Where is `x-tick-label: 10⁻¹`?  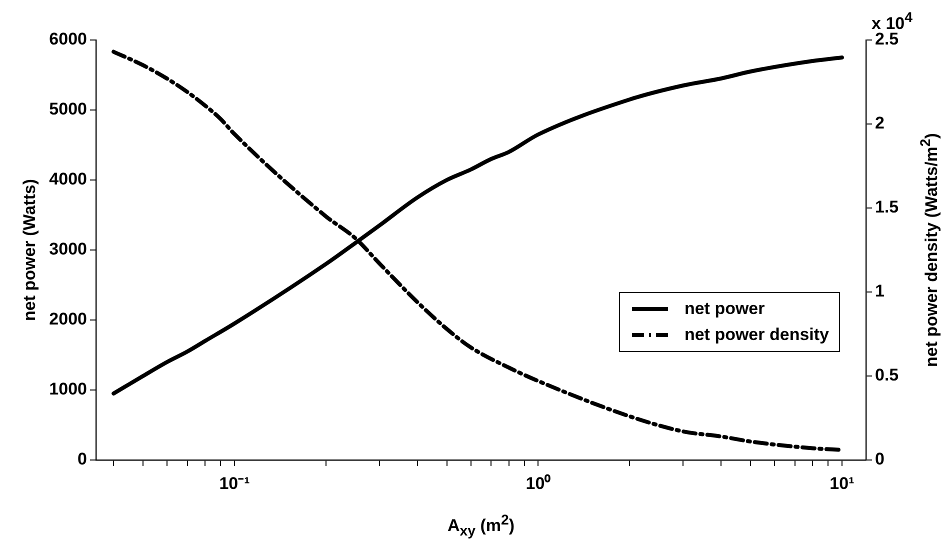 x-tick-label: 10⁻¹ is located at coordinates (234, 483).